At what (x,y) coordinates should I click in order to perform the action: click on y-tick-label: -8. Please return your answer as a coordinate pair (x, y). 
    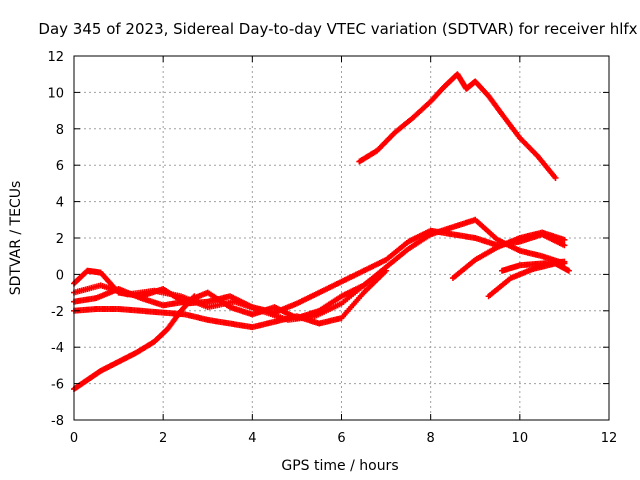
    Looking at the image, I should click on (57, 421).